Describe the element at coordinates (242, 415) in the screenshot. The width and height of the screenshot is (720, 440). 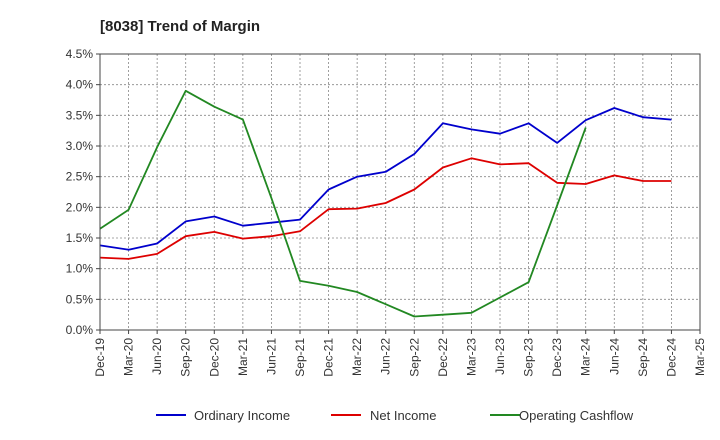
I see `legend-label-ordinary-income: Ordinary Income` at that location.